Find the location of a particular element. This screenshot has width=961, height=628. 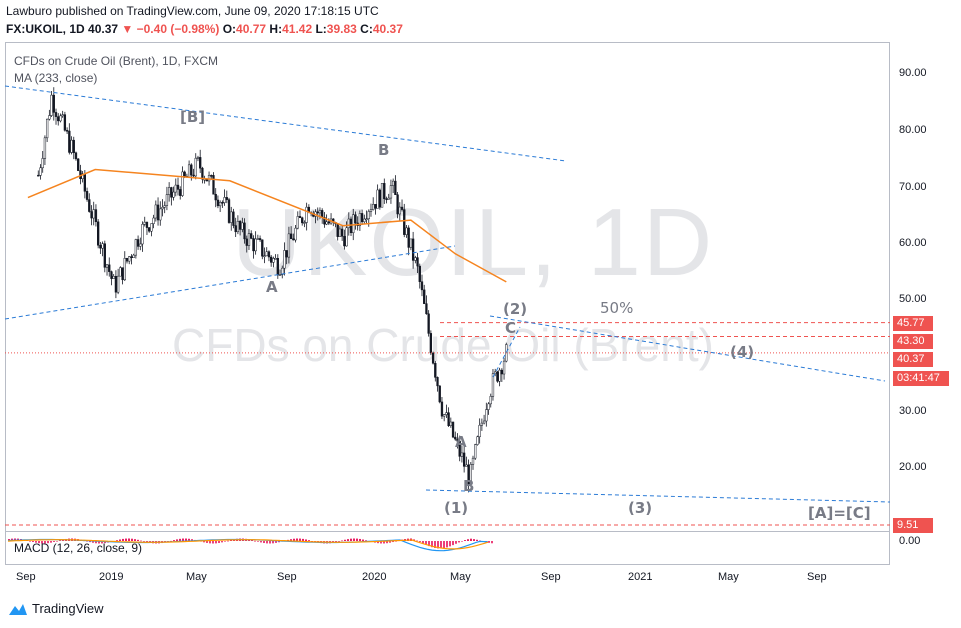

level-badge: 45.77 is located at coordinates (913, 323).